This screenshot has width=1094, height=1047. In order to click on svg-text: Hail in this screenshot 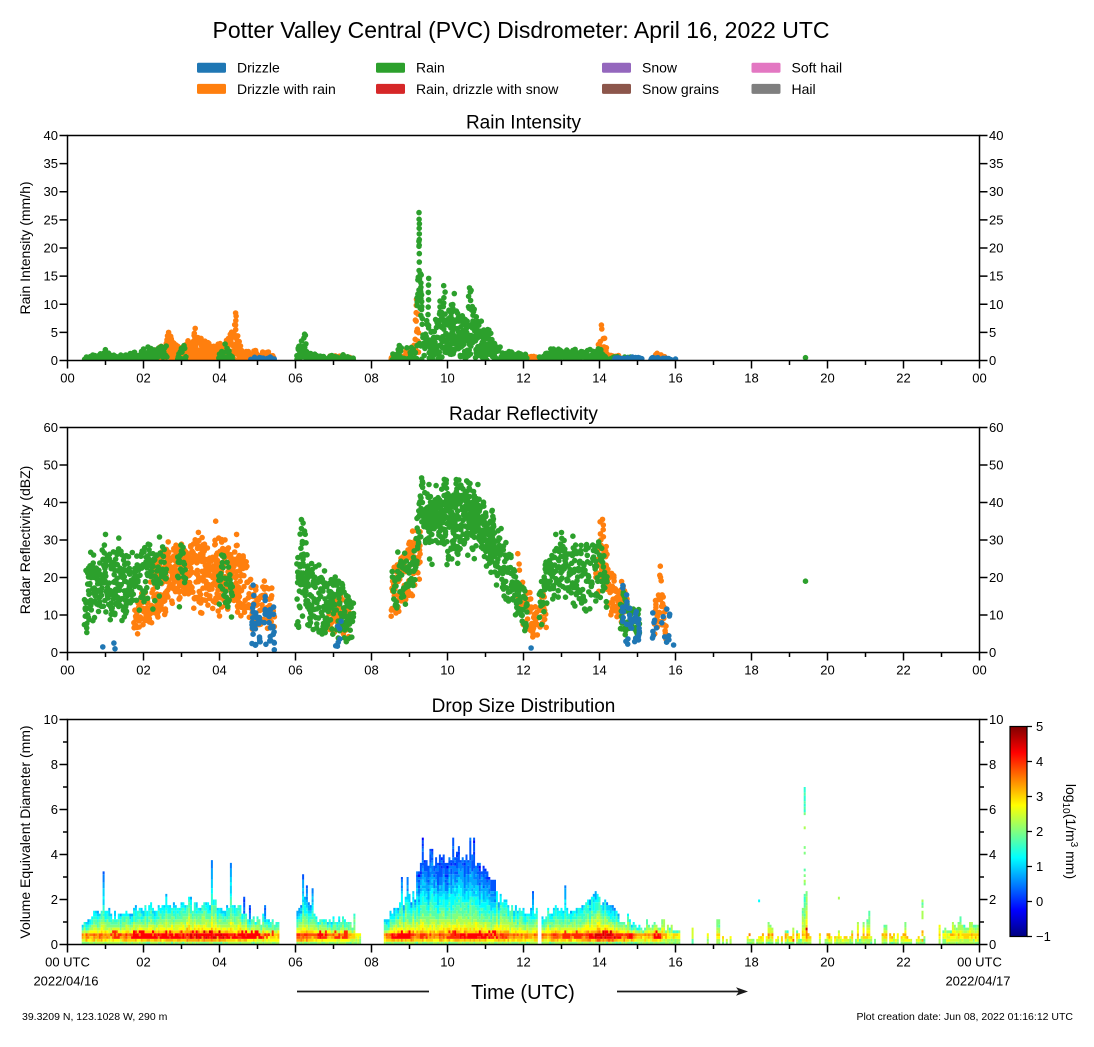, I will do `click(804, 89)`.